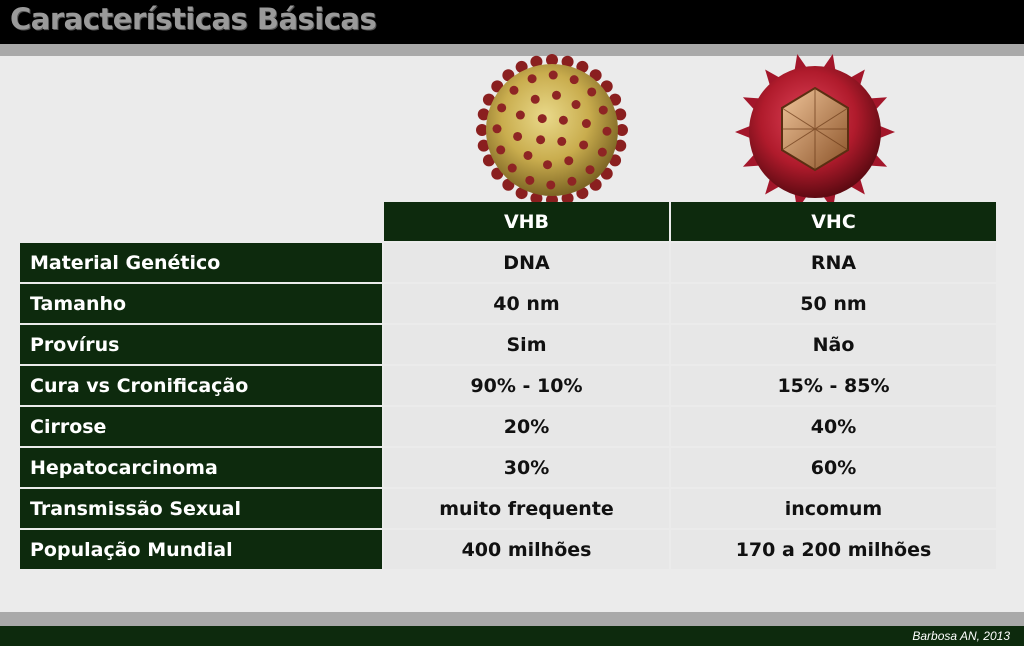 The image size is (1024, 646). What do you see at coordinates (526, 262) in the screenshot?
I see `cell-vhb: DNA` at bounding box center [526, 262].